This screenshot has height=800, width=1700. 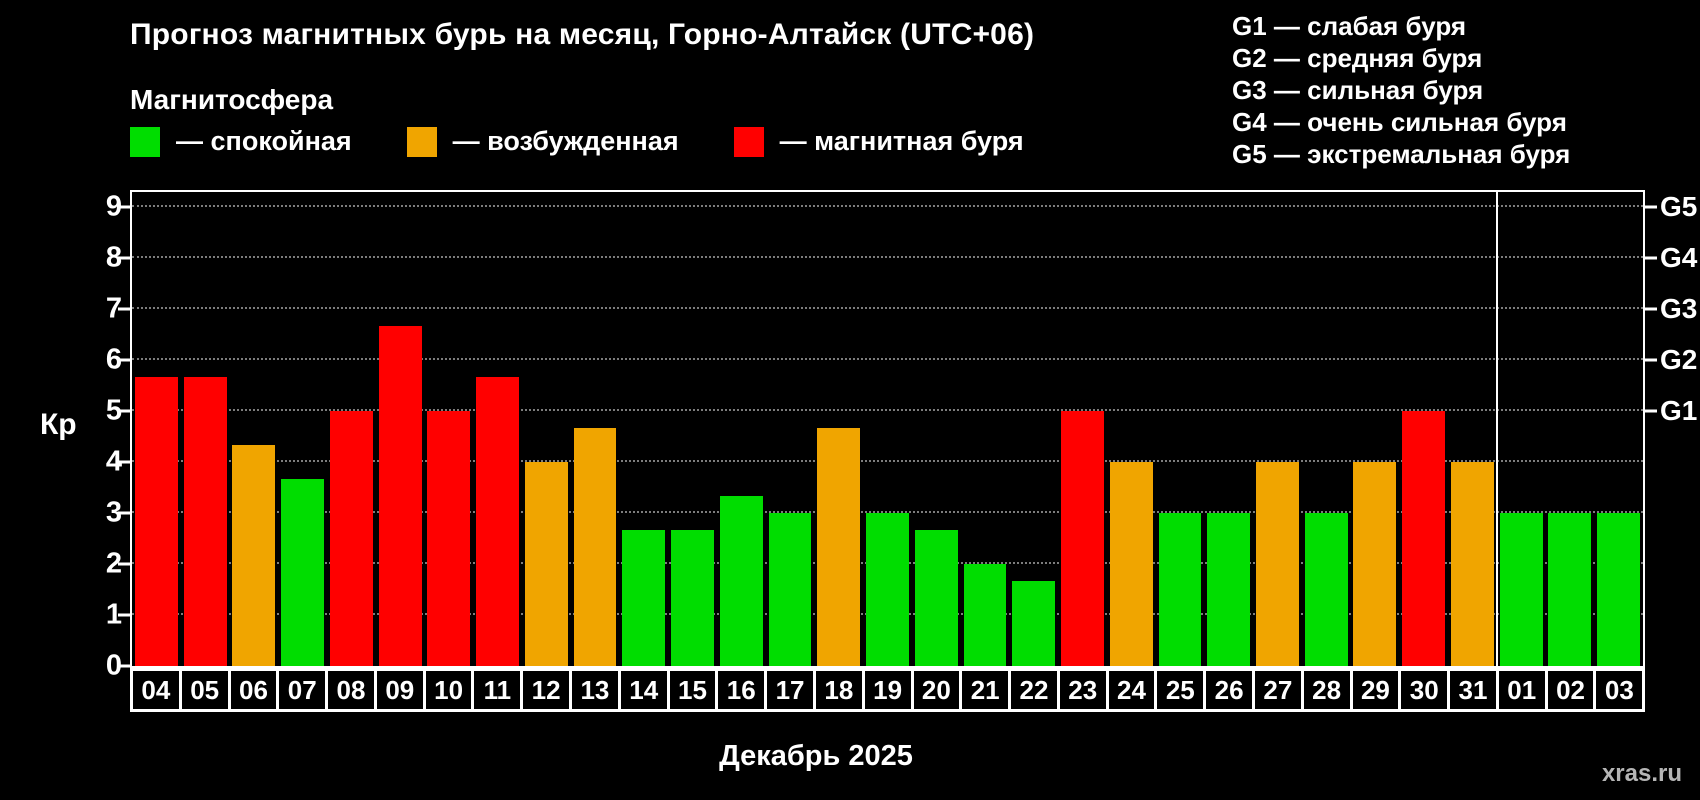 I want to click on right-axis-label-g1: G1, so click(x=1679, y=411).